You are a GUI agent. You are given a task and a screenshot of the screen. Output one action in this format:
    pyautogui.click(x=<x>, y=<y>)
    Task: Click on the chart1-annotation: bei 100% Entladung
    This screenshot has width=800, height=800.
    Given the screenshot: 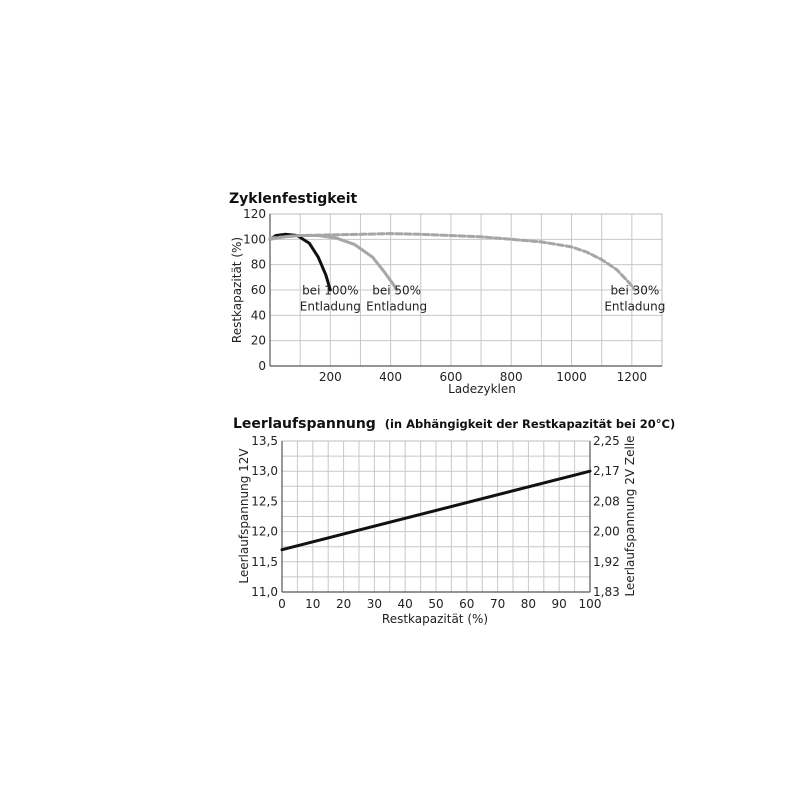 What is the action you would take?
    pyautogui.click(x=330, y=299)
    